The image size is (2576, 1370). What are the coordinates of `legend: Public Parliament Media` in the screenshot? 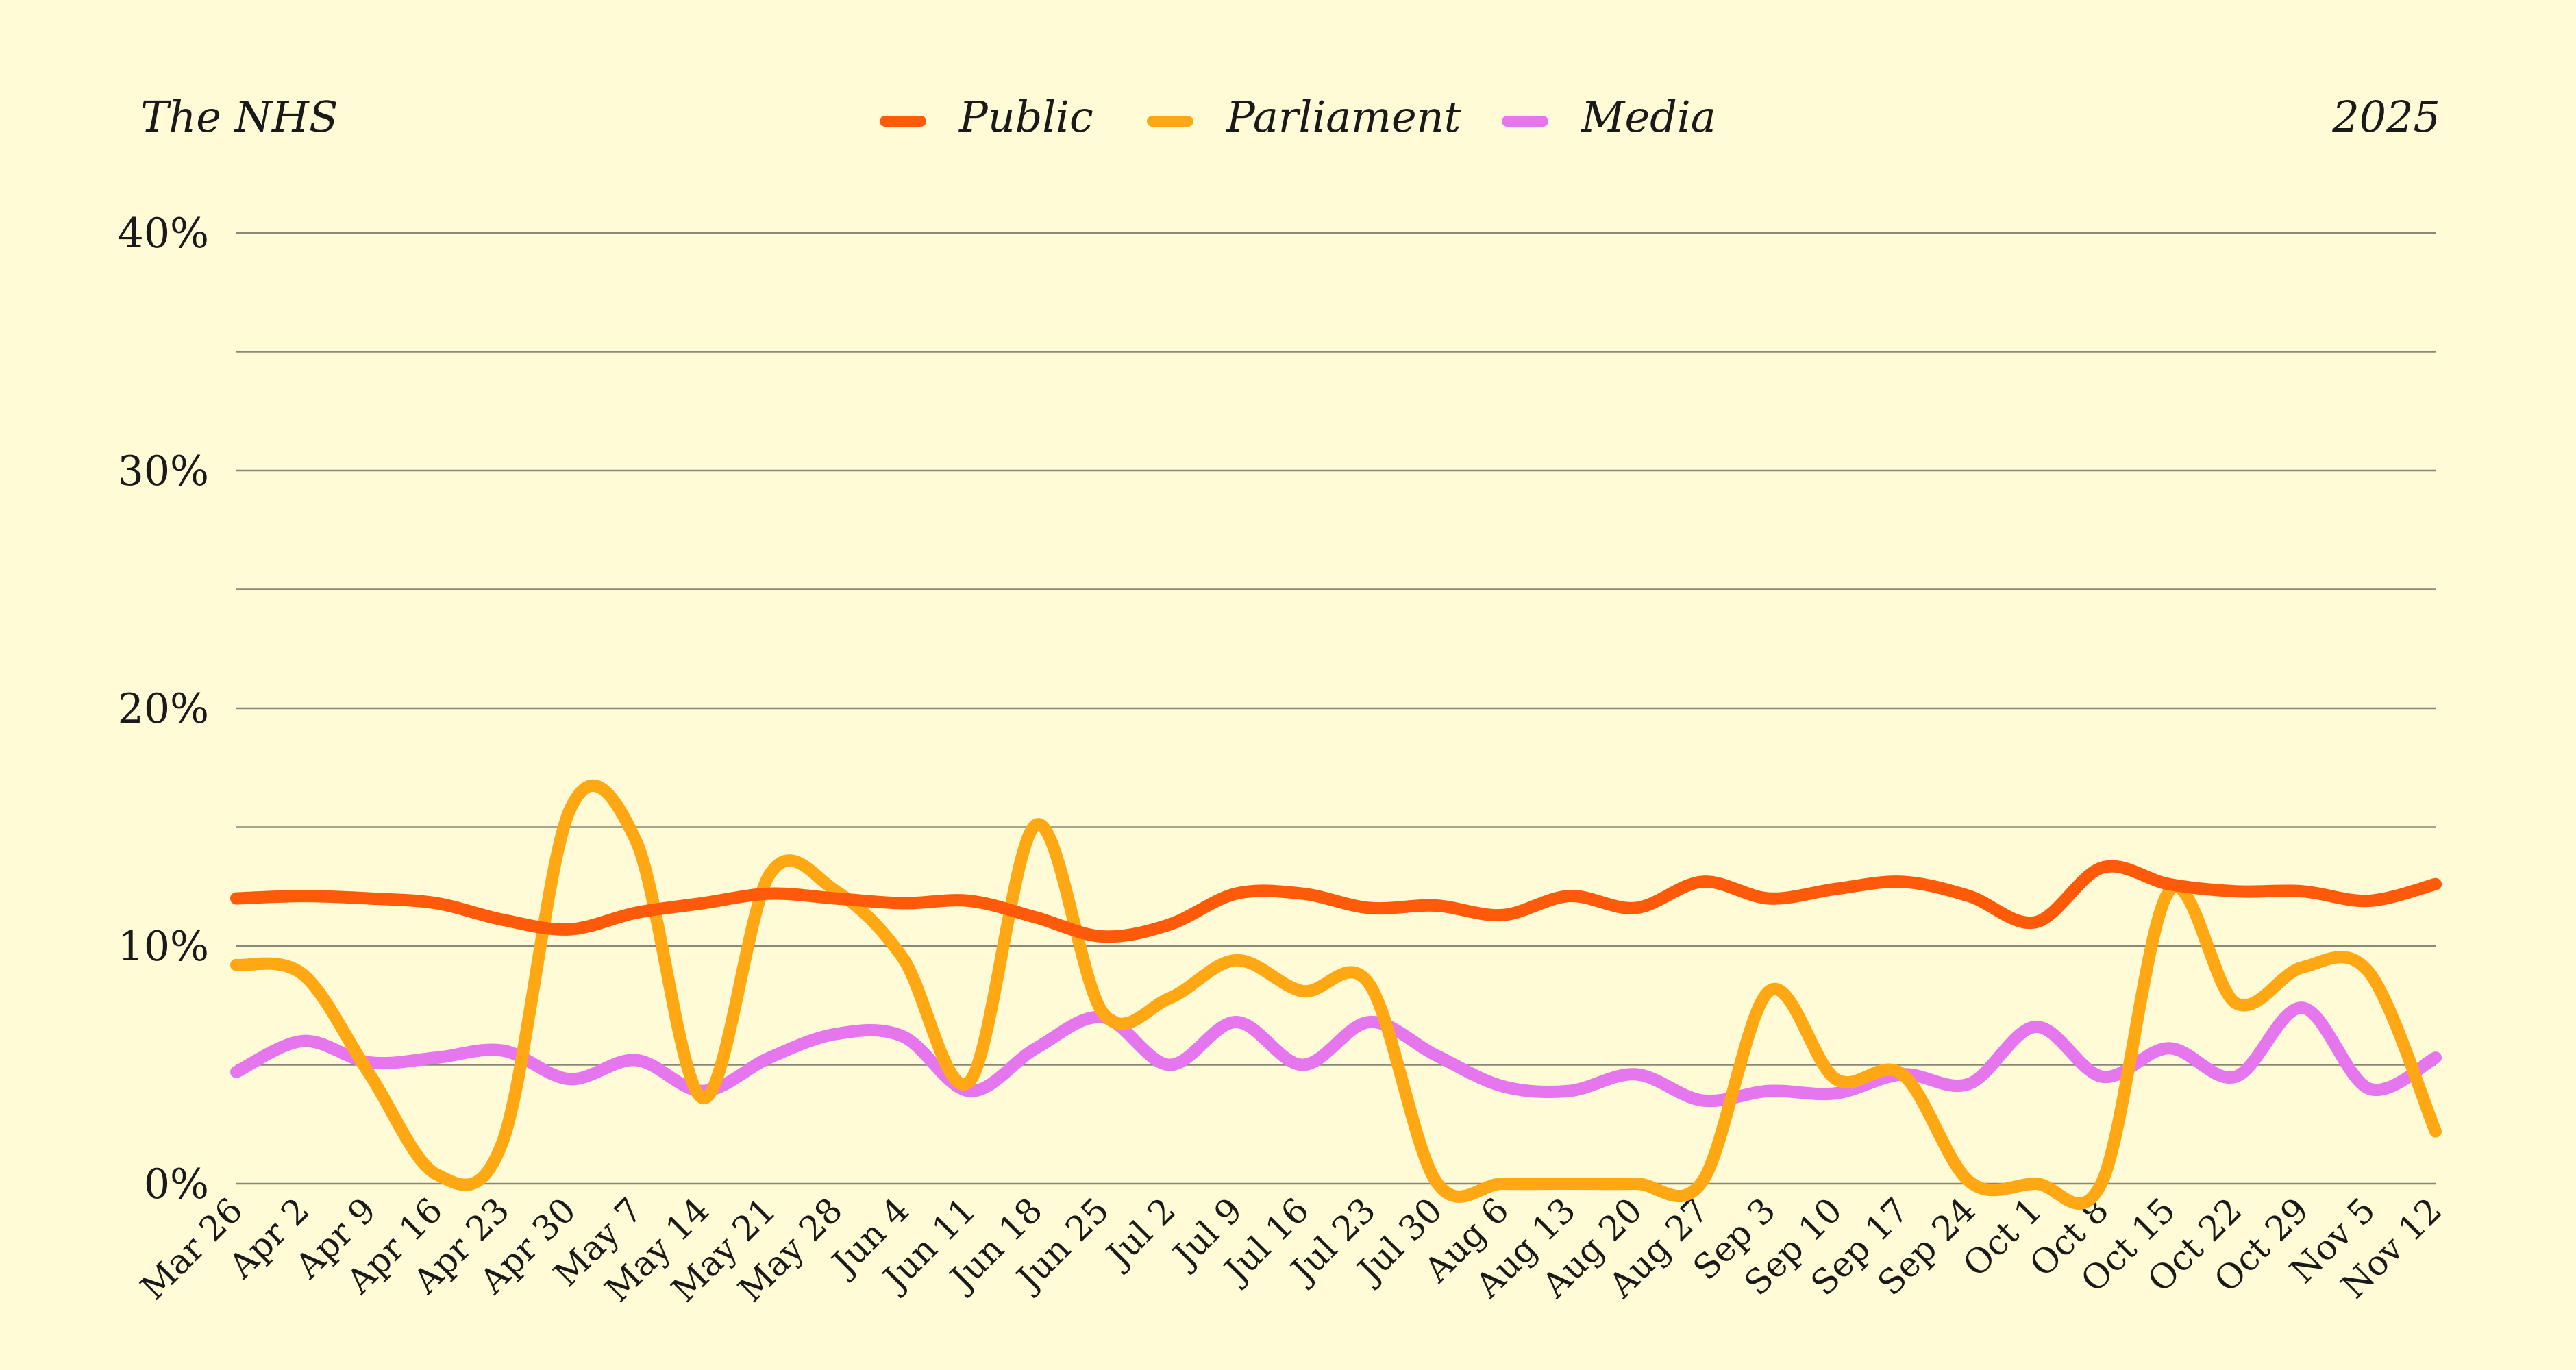 It's located at (1298, 117).